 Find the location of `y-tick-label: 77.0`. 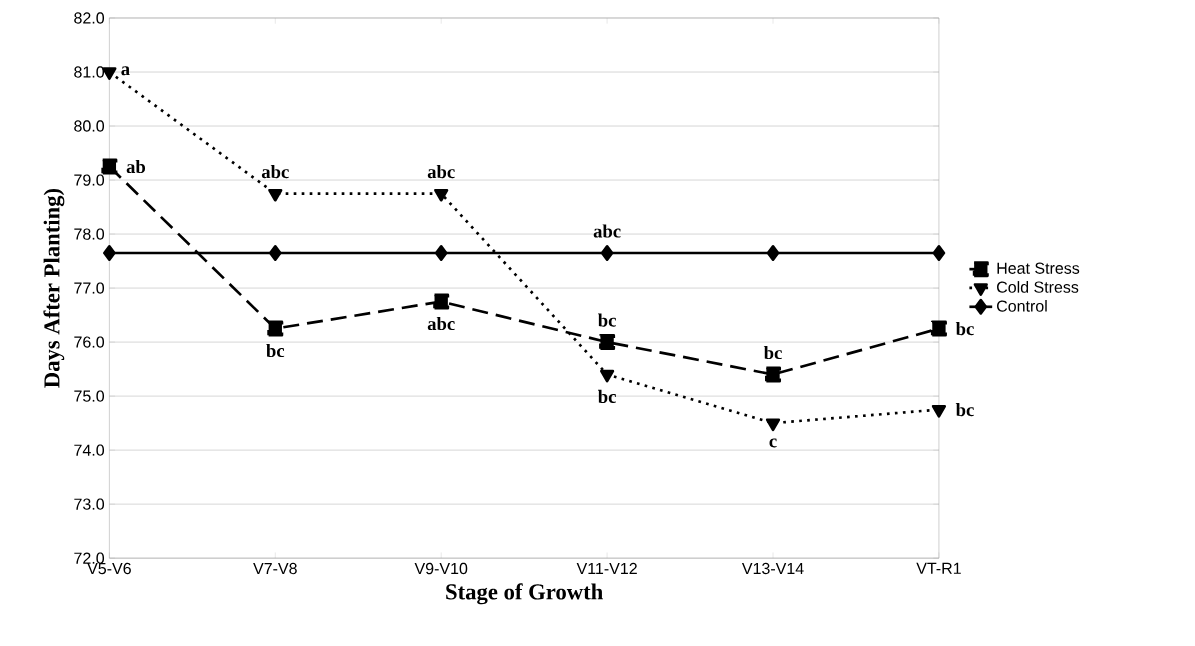

y-tick-label: 77.0 is located at coordinates (89, 288).